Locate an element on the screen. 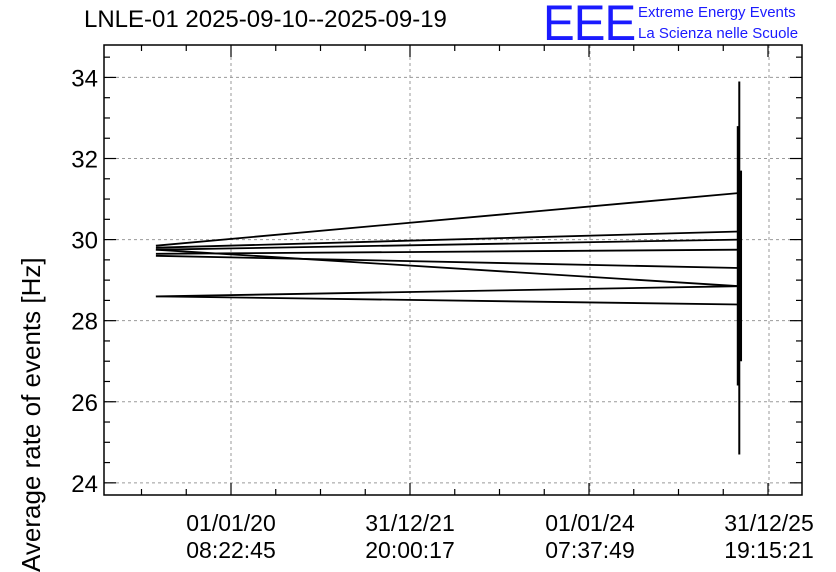 This screenshot has height=572, width=836. y-tick-label: 26 is located at coordinates (84, 403).